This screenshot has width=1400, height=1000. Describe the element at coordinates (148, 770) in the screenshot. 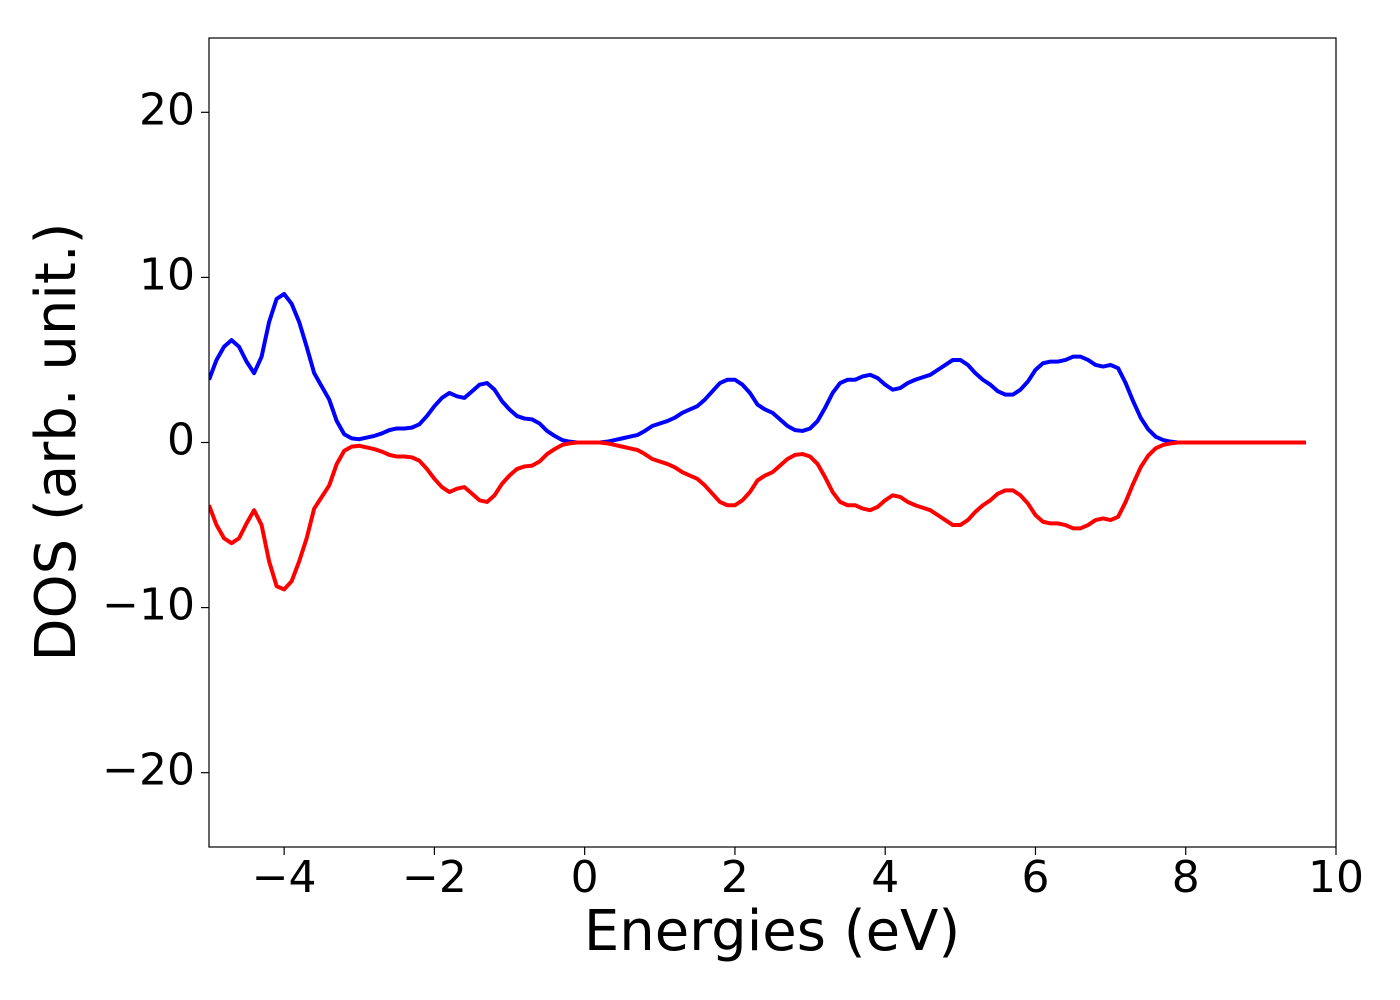

I see `y-tick-label: −20` at that location.